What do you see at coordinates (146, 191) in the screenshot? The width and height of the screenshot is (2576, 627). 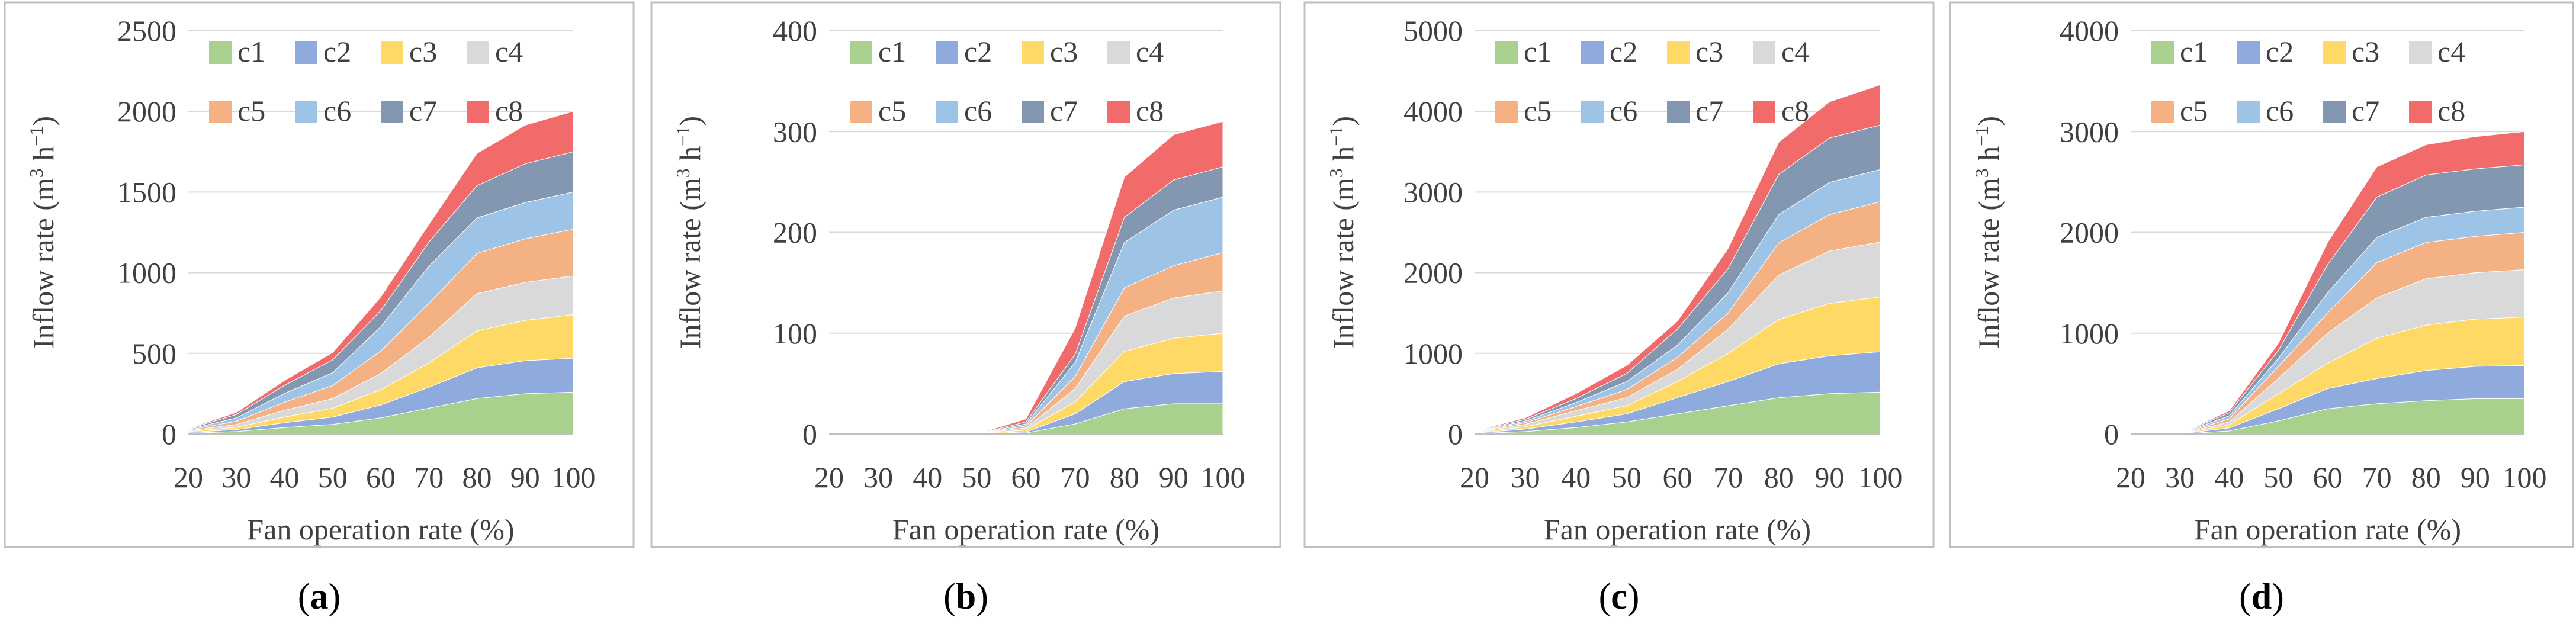 I see `y-tick-label: 1500` at bounding box center [146, 191].